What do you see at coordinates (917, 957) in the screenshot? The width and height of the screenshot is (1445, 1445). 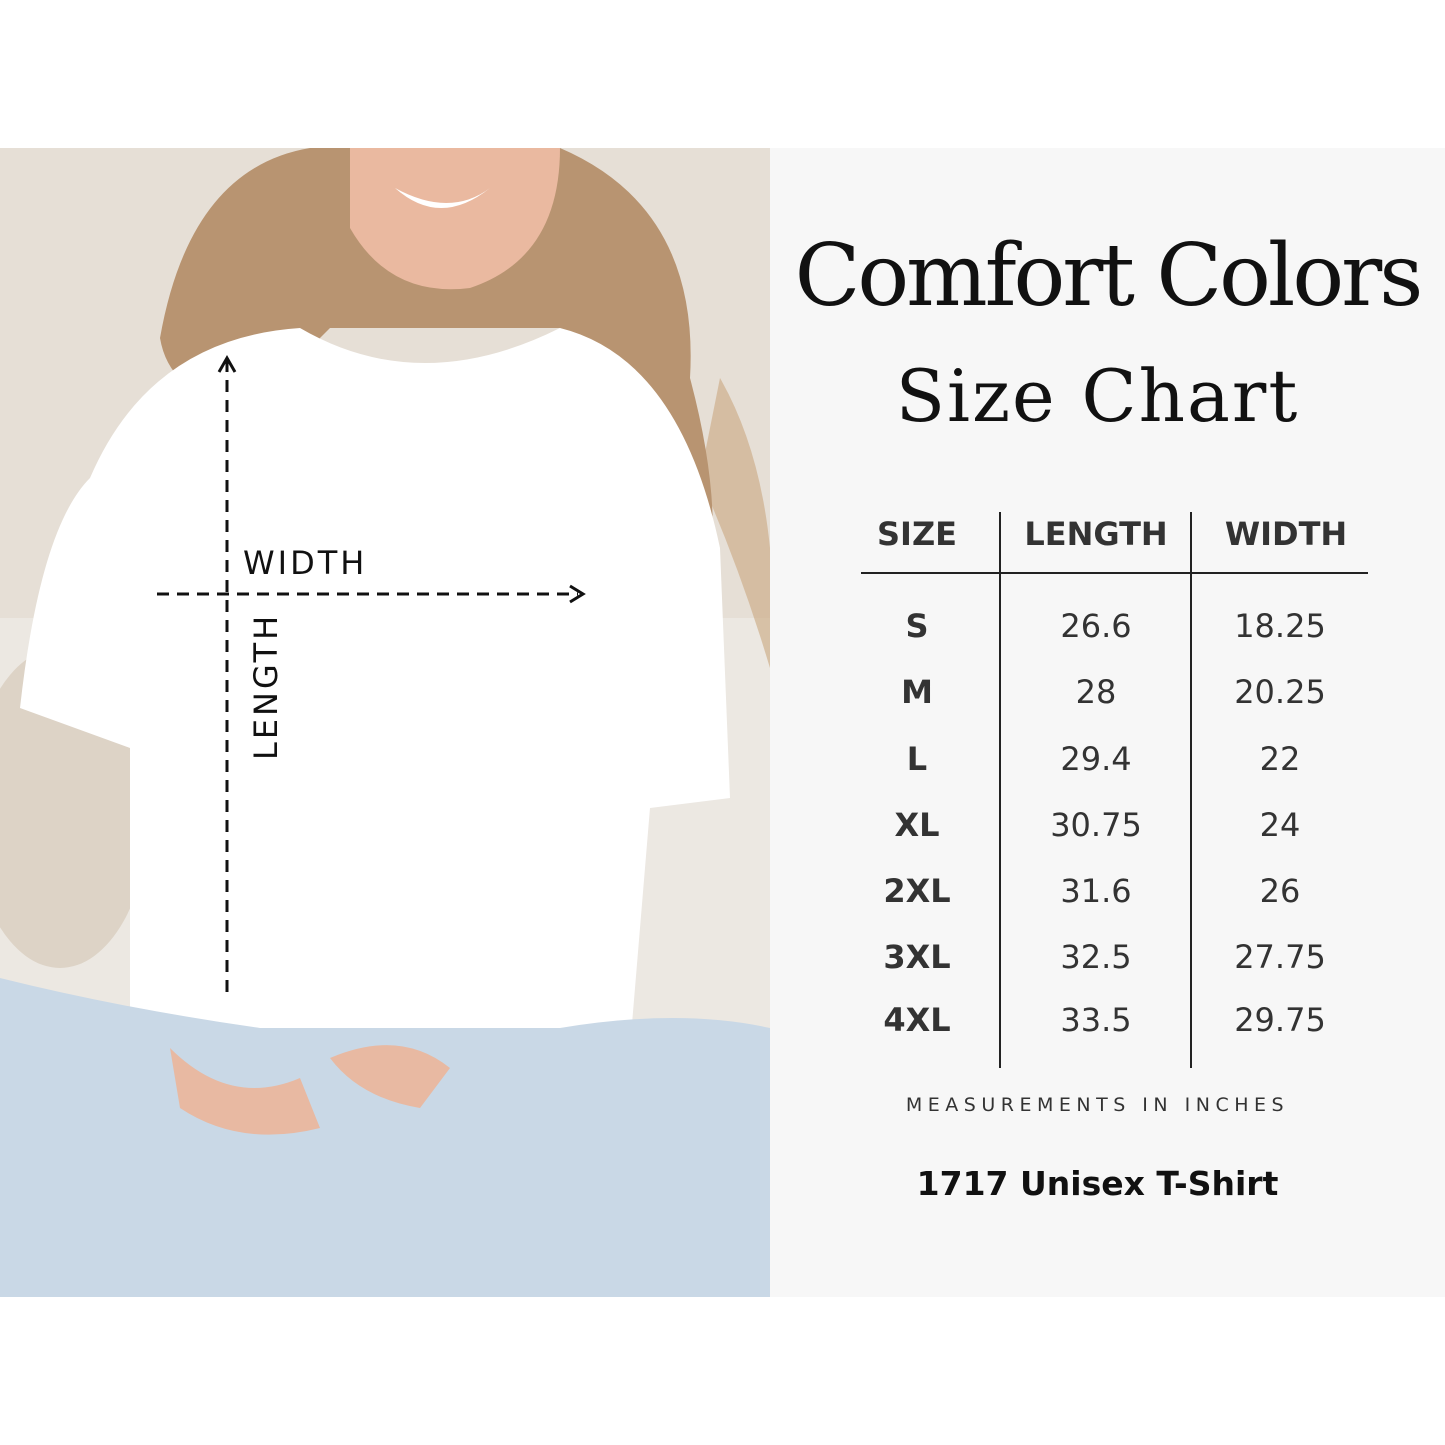 I see `size-cell: 3XL` at bounding box center [917, 957].